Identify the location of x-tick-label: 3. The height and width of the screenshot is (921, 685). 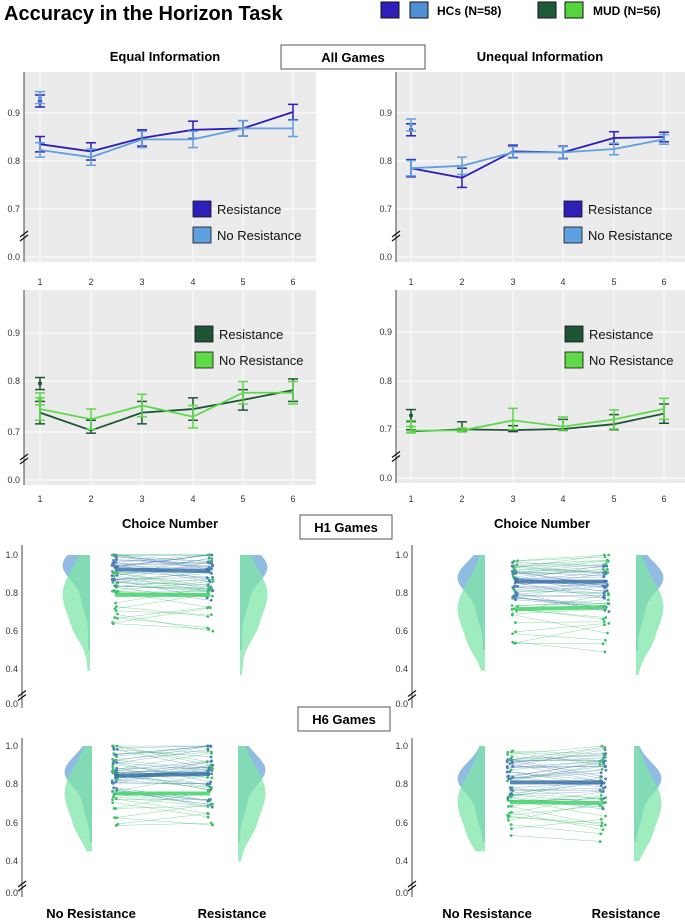
(141, 499).